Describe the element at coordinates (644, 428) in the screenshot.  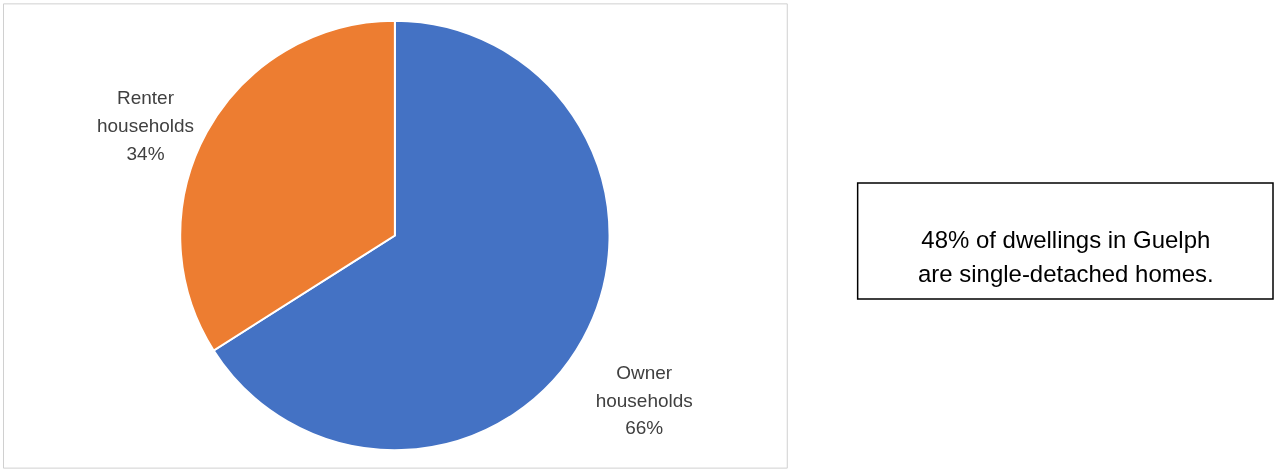
I see `data-label: 66%` at that location.